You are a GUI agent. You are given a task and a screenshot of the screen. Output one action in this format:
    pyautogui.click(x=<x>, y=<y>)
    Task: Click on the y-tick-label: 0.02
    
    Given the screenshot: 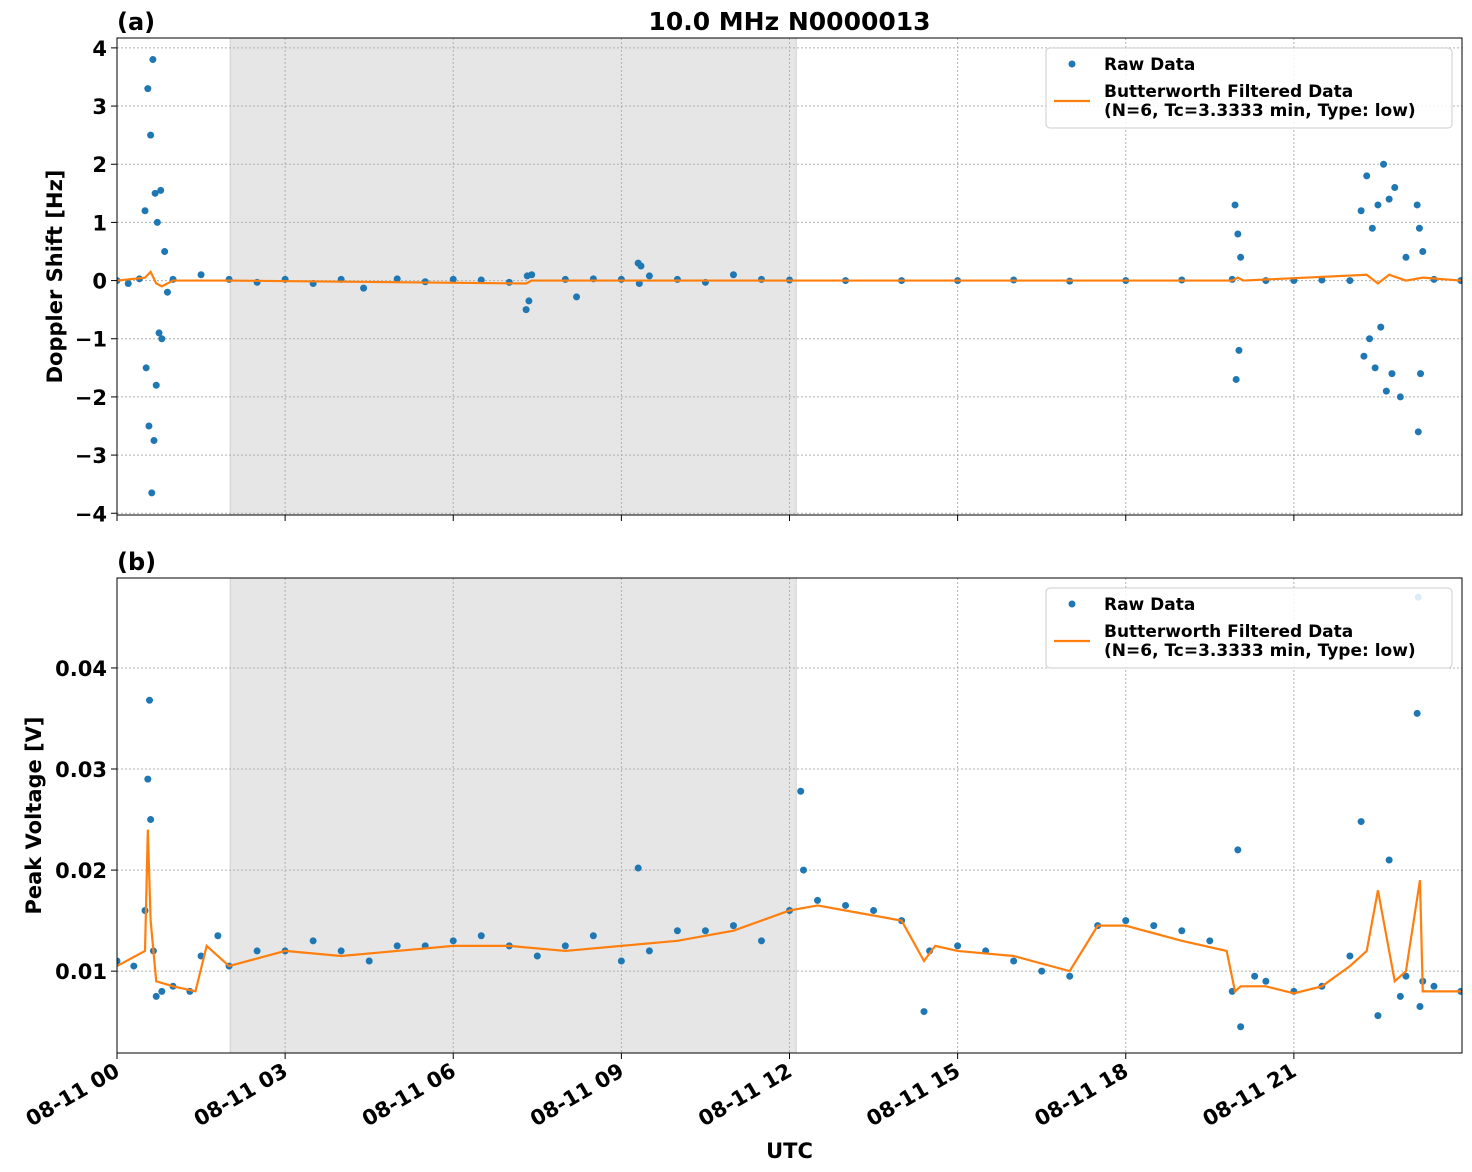 What is the action you would take?
    pyautogui.click(x=81, y=871)
    